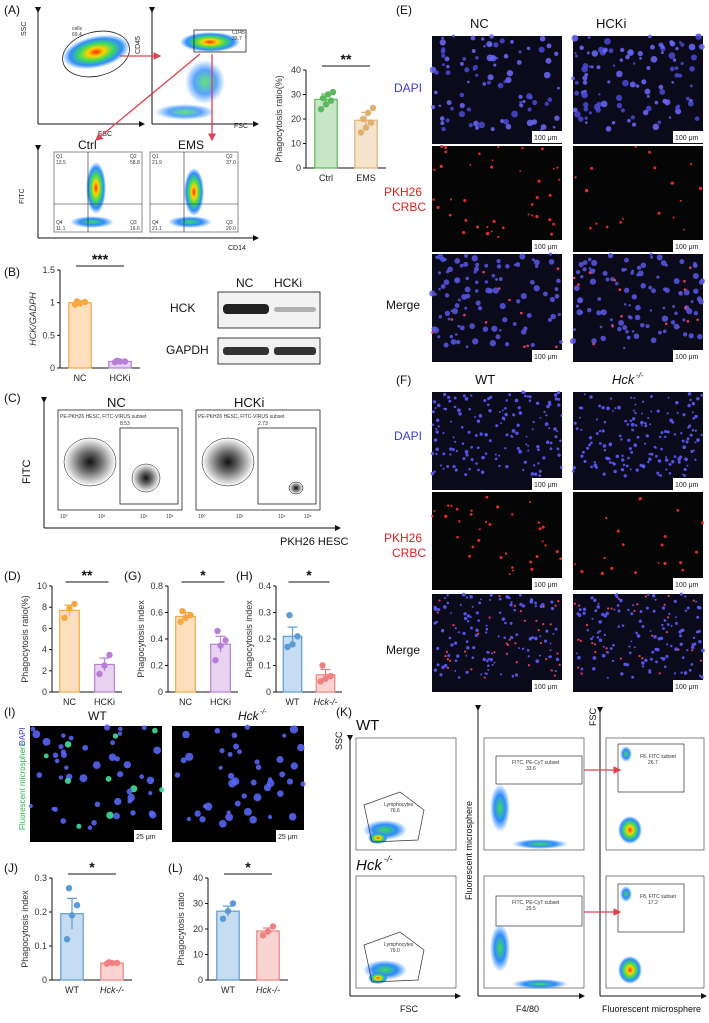 The height and width of the screenshot is (1023, 709). I want to click on quad-label: Q4, so click(59, 223).